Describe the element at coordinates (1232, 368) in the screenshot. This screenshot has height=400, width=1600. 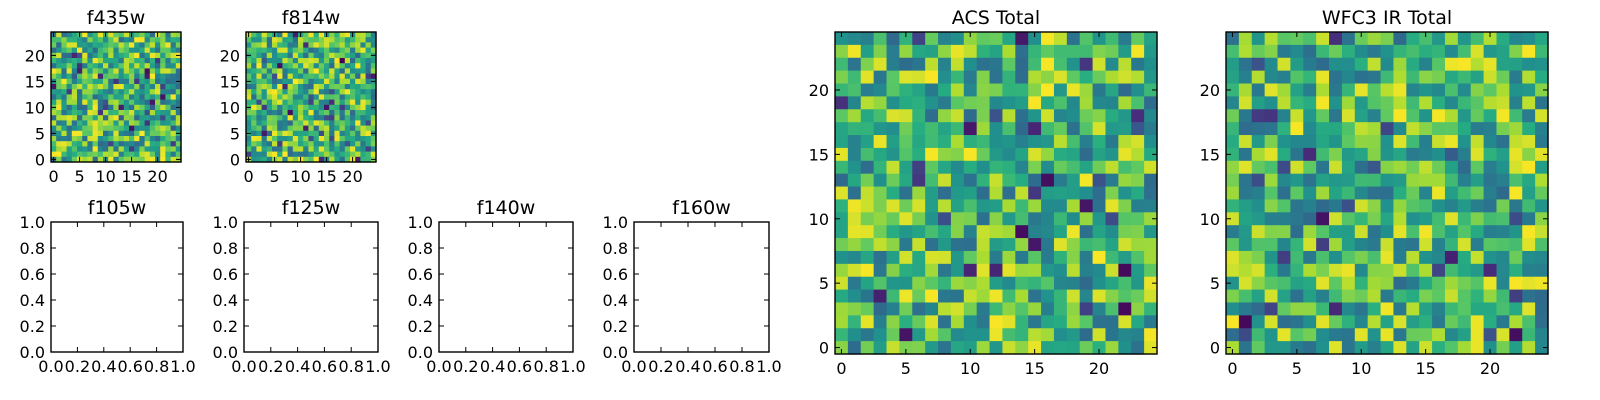
I see `x-tick-label: 0` at that location.